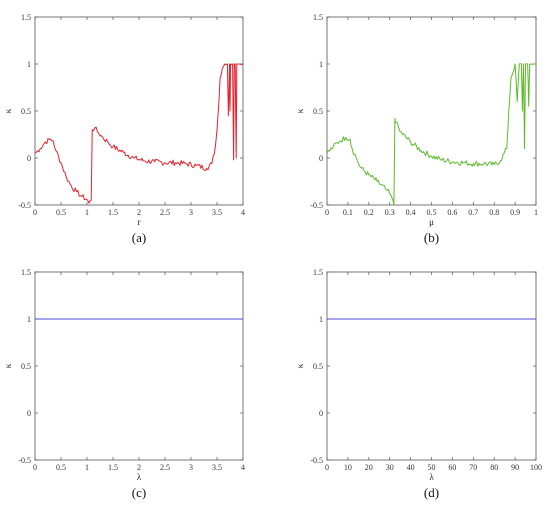 The height and width of the screenshot is (517, 550). What do you see at coordinates (390, 467) in the screenshot?
I see `x-tick-label: 30` at bounding box center [390, 467].